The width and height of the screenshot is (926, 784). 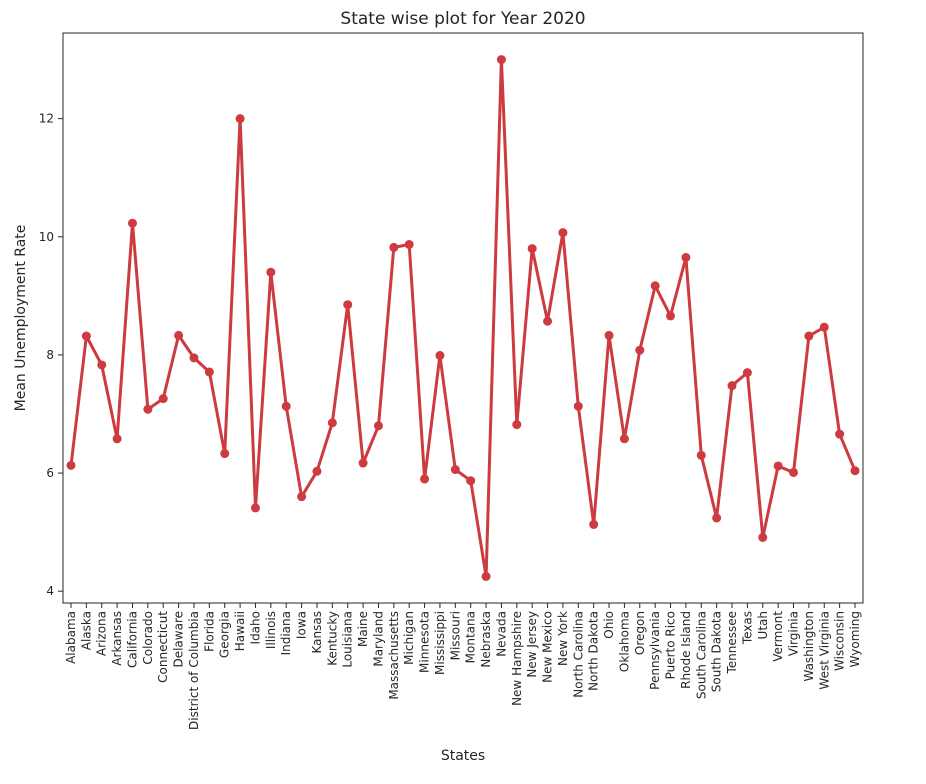 I want to click on x-tick-label: Colorado, so click(x=148, y=638).